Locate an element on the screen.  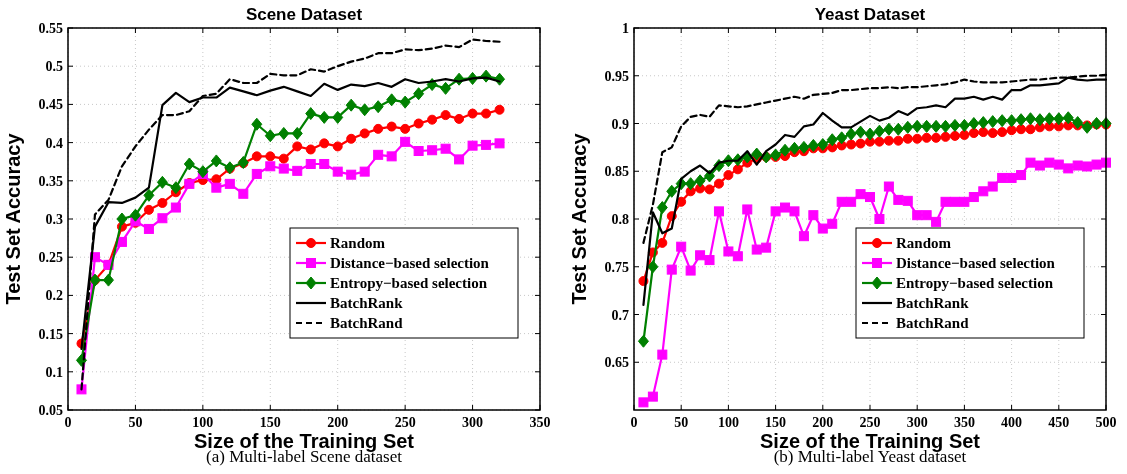
y-tick-label: 0.5 is located at coordinates (54, 67).